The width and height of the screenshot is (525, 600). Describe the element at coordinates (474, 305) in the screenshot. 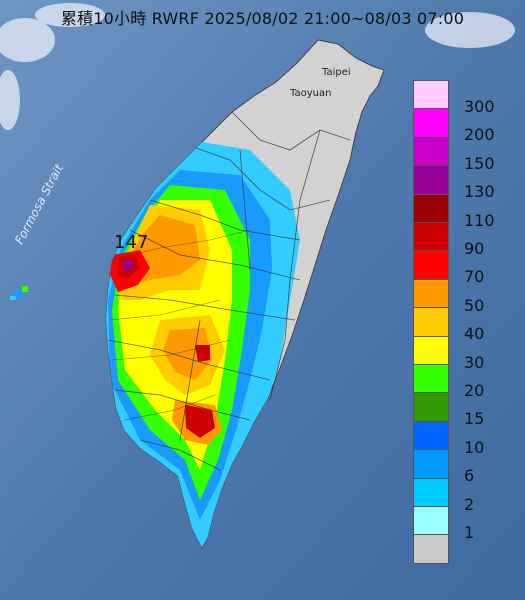

I see `legend-label: 50` at that location.